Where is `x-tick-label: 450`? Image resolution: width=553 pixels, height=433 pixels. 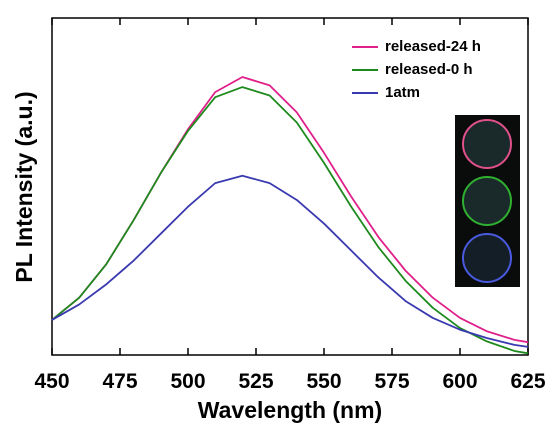 x-tick-label: 450 is located at coordinates (51, 381).